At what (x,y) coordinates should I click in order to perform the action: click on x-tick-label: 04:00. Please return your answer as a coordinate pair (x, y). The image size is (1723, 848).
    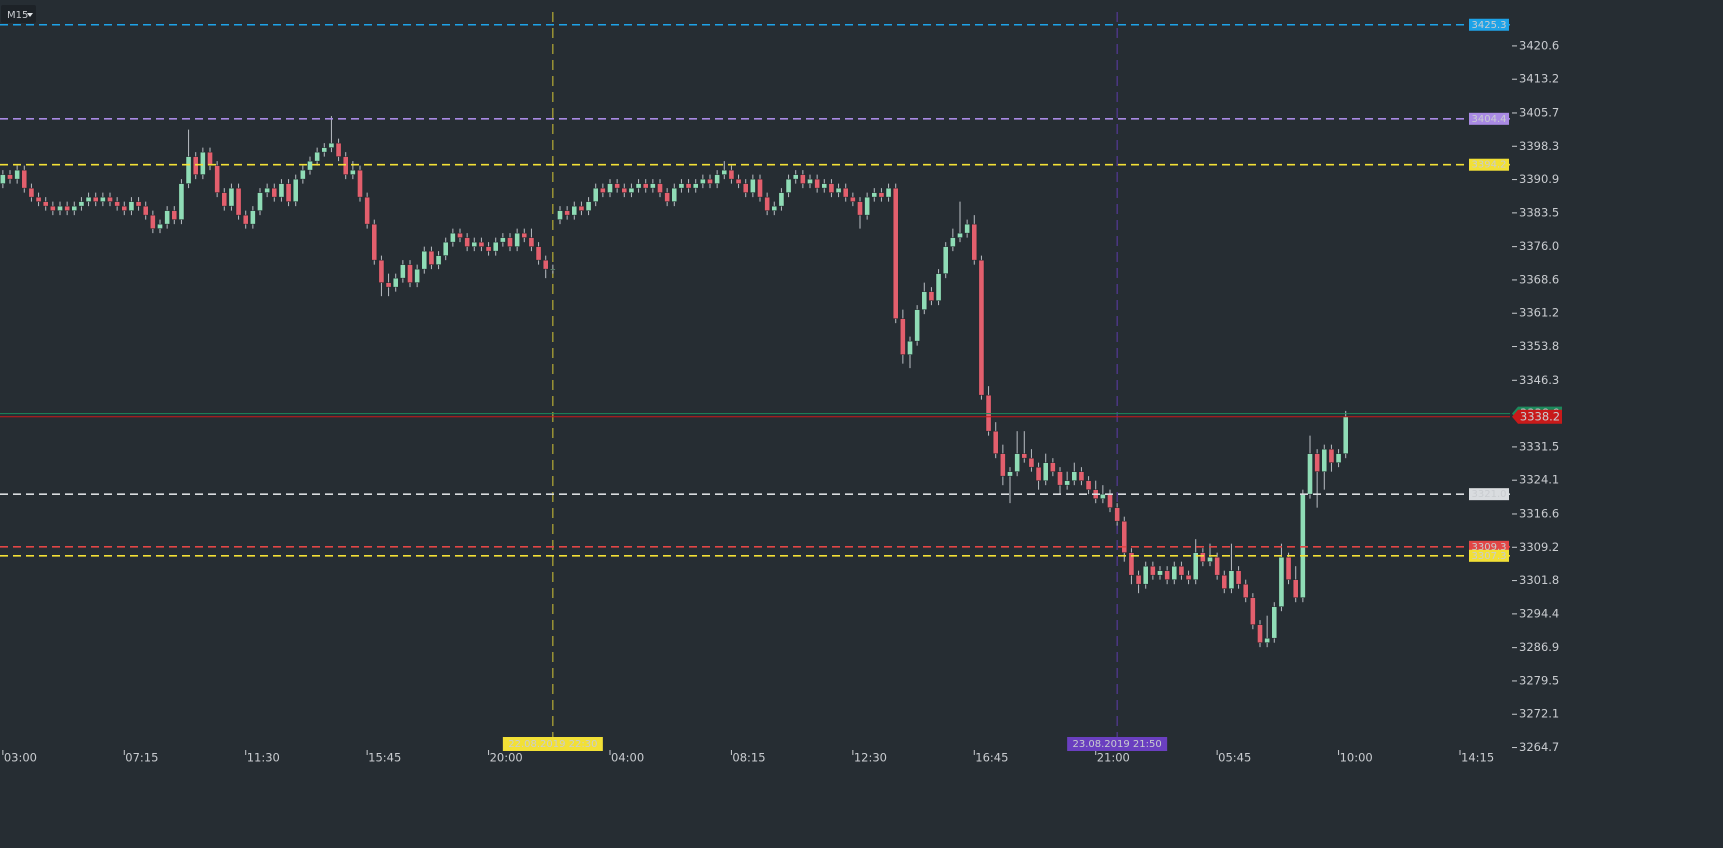
    Looking at the image, I should click on (627, 758).